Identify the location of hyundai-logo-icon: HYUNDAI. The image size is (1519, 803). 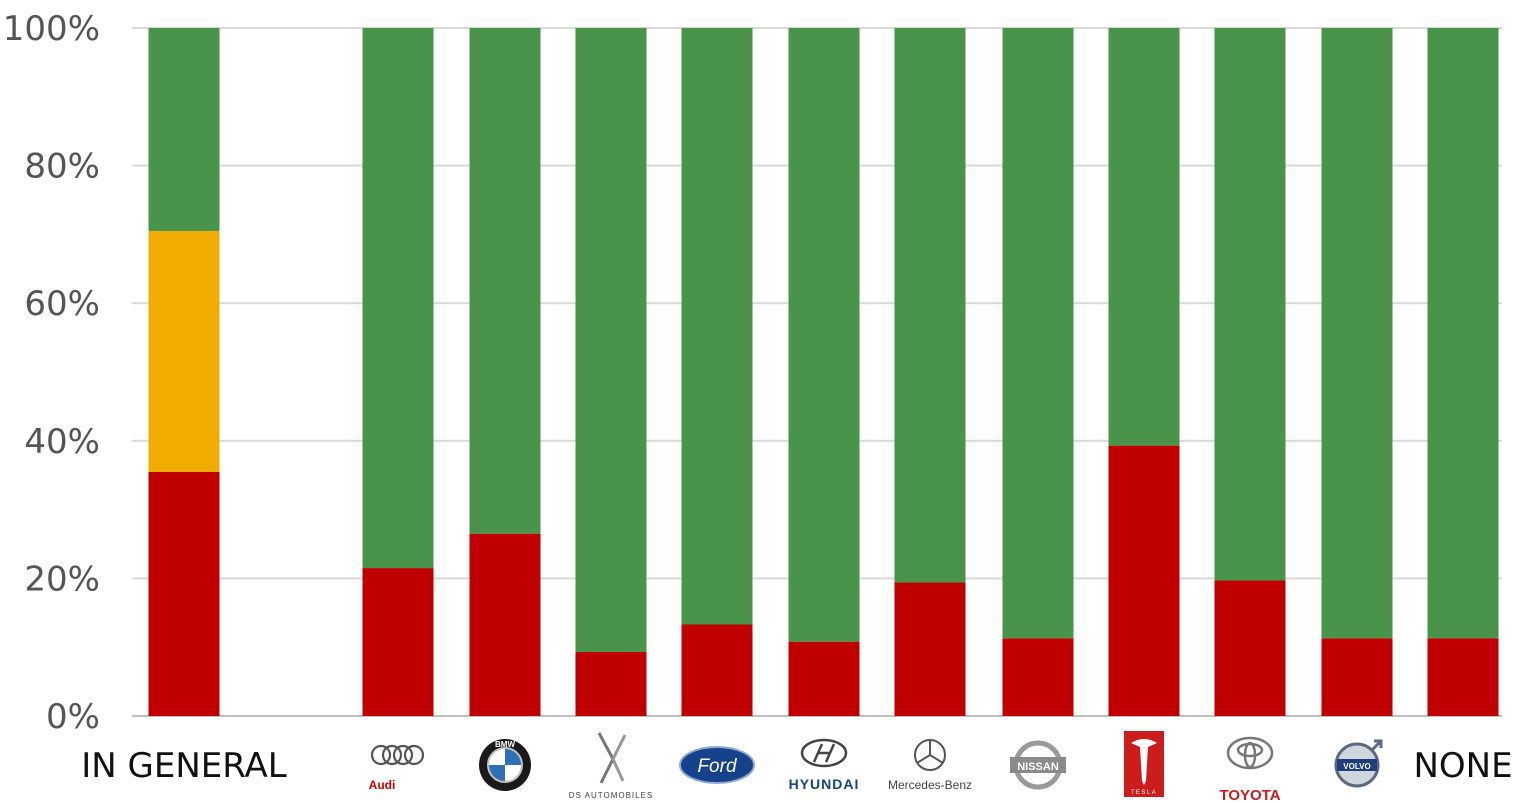
(824, 765).